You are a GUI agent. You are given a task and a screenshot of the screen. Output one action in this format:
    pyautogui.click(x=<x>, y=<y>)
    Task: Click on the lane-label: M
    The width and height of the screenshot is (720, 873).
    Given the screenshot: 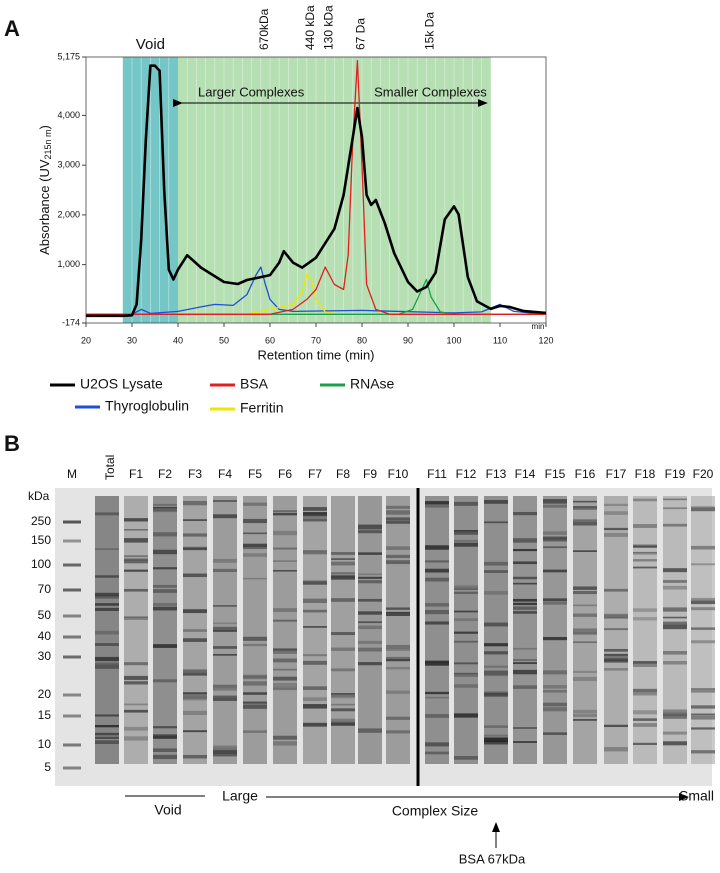 What is the action you would take?
    pyautogui.click(x=72, y=474)
    